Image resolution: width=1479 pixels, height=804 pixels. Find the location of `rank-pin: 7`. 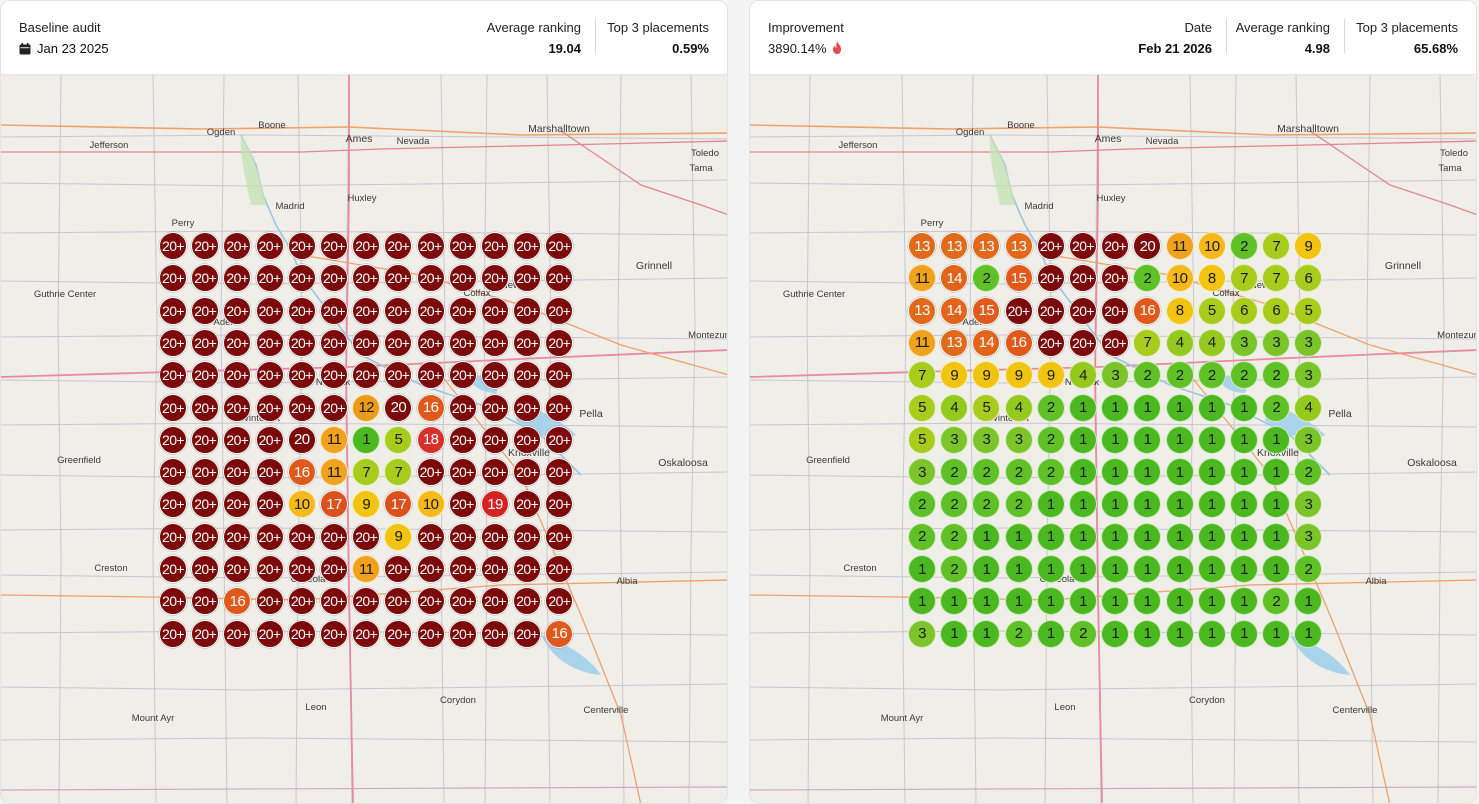

rank-pin: 7 is located at coordinates (1244, 278).